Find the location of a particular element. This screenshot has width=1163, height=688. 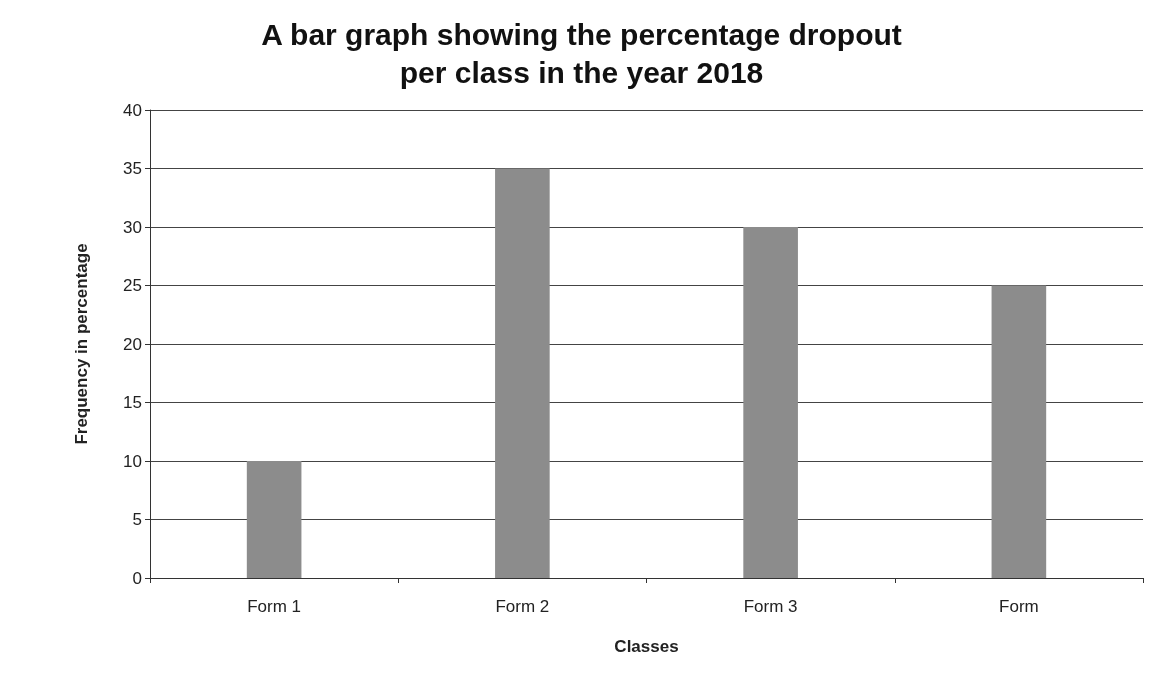

chart-title: A bar graph showing the percentage dropout per class in the year 2018 is located at coordinates (581, 53).